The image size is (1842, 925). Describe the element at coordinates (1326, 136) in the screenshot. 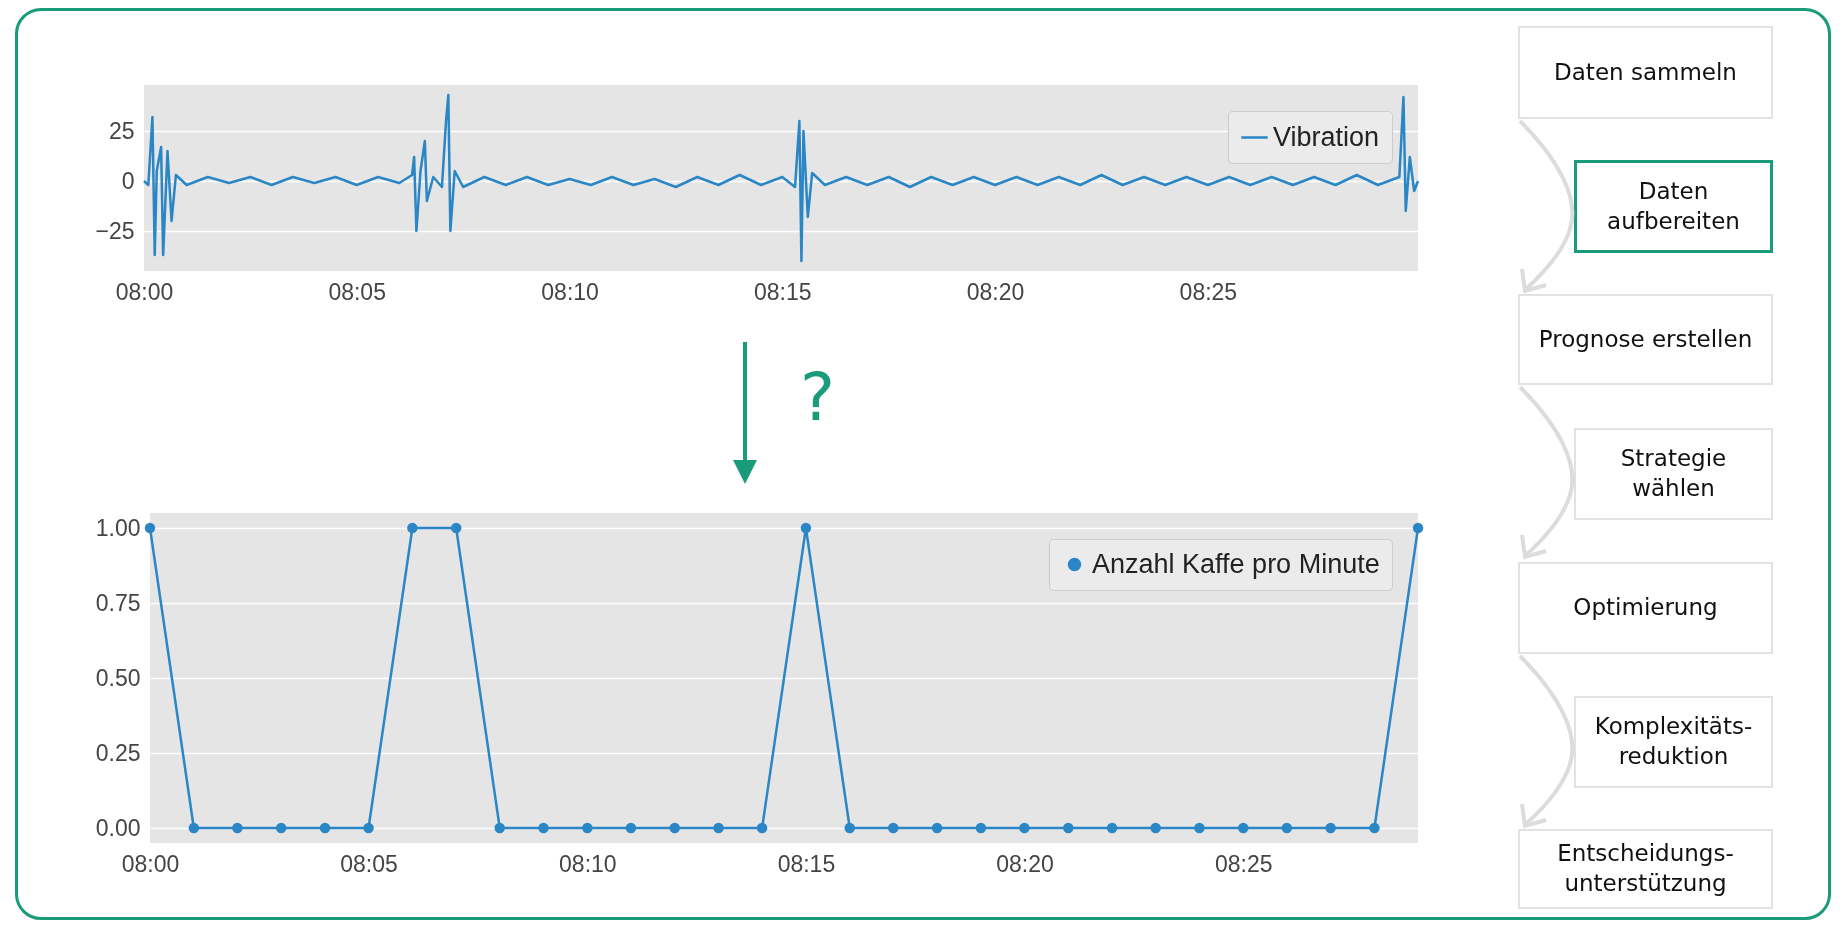

I see `legend-label: Vibration` at that location.